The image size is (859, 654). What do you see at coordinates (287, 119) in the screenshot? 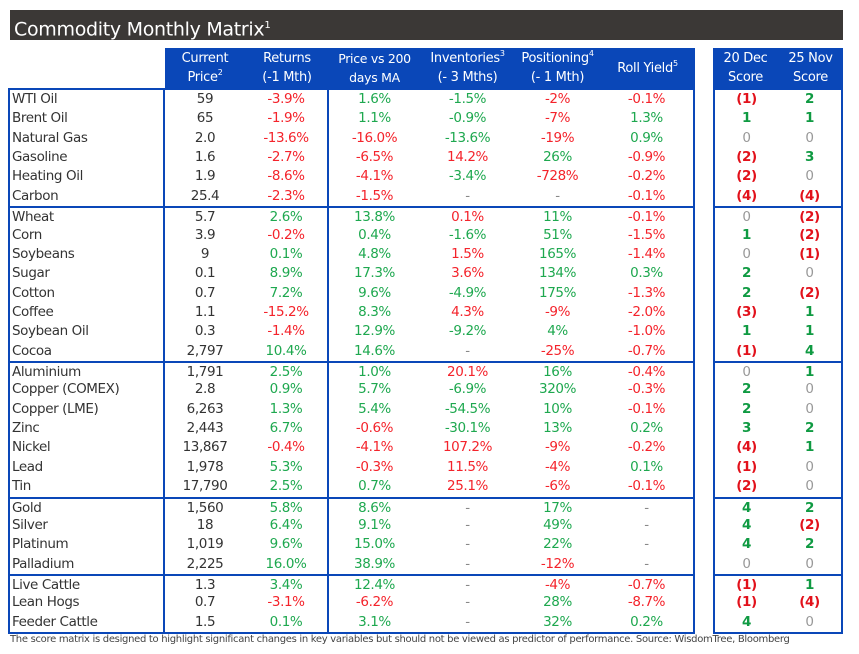
I see `returns: -1.9%` at bounding box center [287, 119].